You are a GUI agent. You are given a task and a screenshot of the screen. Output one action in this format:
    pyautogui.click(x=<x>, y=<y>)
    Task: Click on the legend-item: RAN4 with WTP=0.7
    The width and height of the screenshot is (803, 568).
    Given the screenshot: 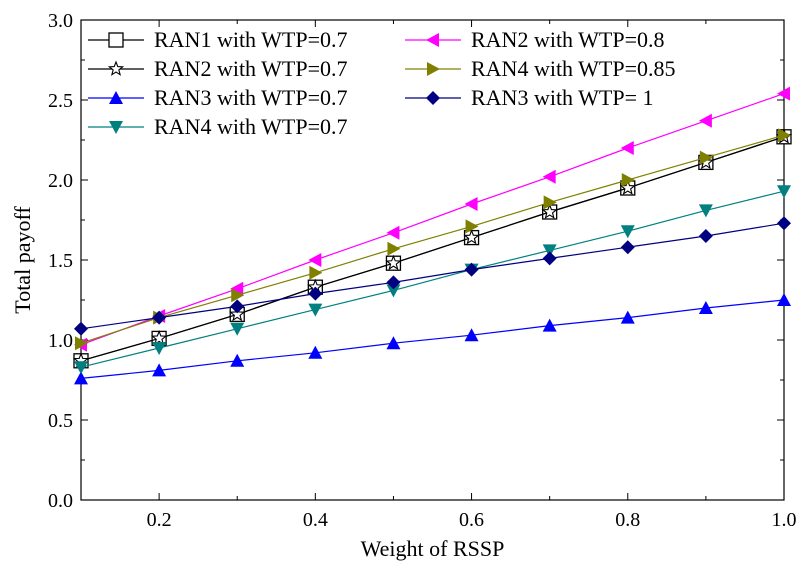 What is the action you would take?
    pyautogui.click(x=218, y=126)
    